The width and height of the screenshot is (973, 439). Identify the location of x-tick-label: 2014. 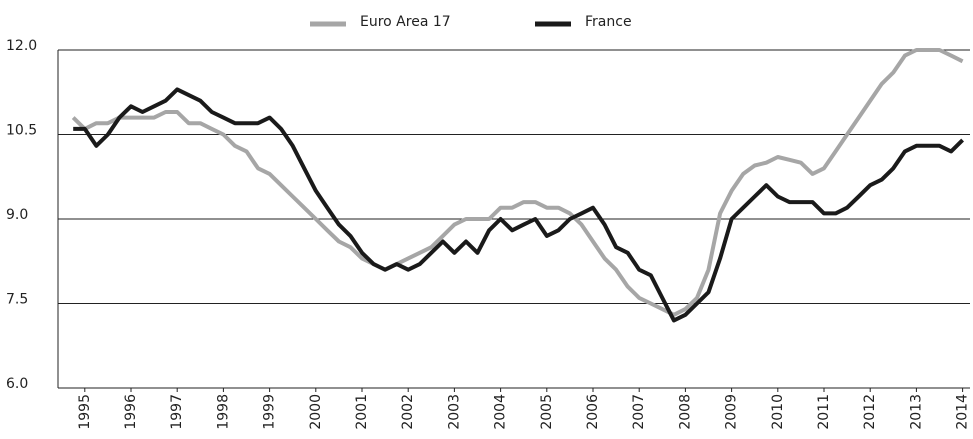
(963, 412).